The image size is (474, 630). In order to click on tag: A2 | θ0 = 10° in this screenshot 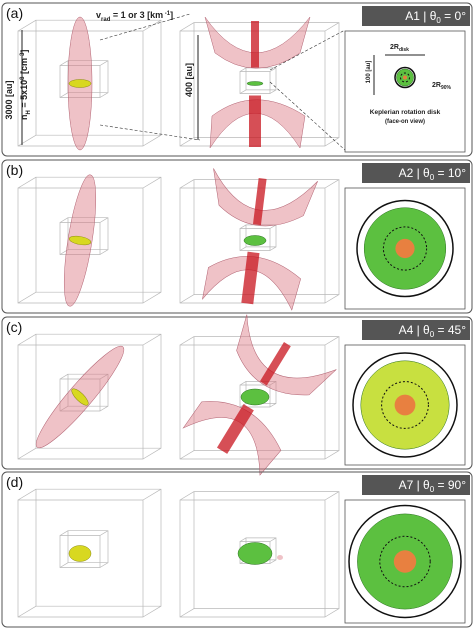, I will do `click(433, 174)`.